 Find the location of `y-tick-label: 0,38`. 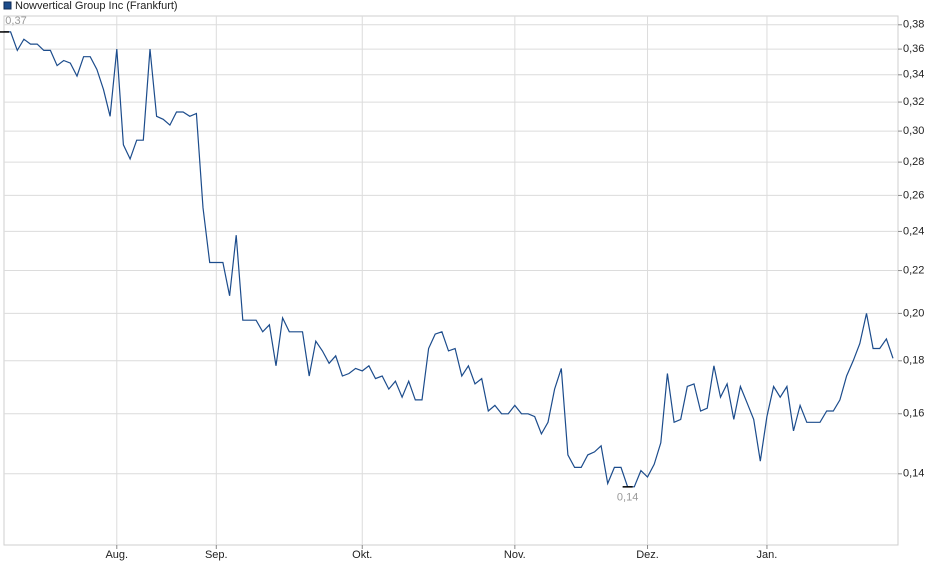

y-tick-label: 0,38 is located at coordinates (913, 25).